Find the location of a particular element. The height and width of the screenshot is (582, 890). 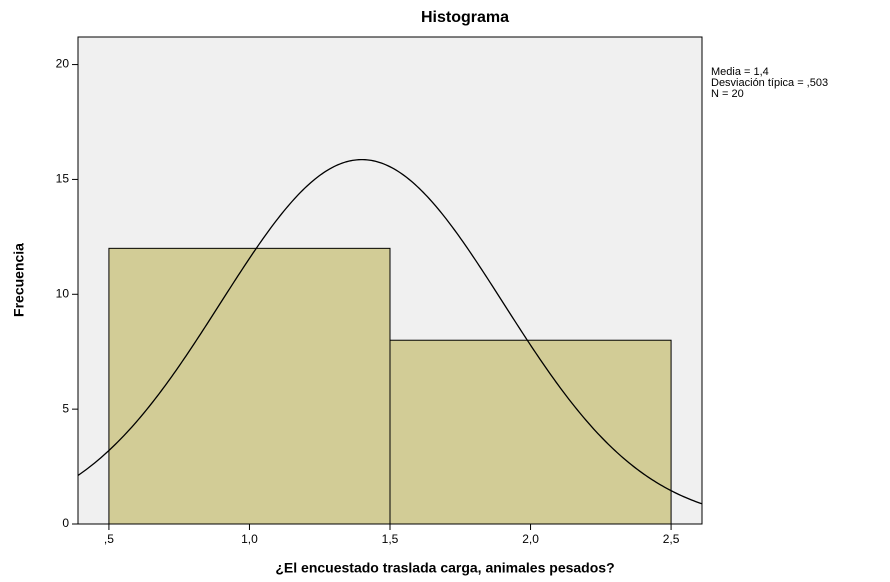

annotation: N = 20 is located at coordinates (727, 94).